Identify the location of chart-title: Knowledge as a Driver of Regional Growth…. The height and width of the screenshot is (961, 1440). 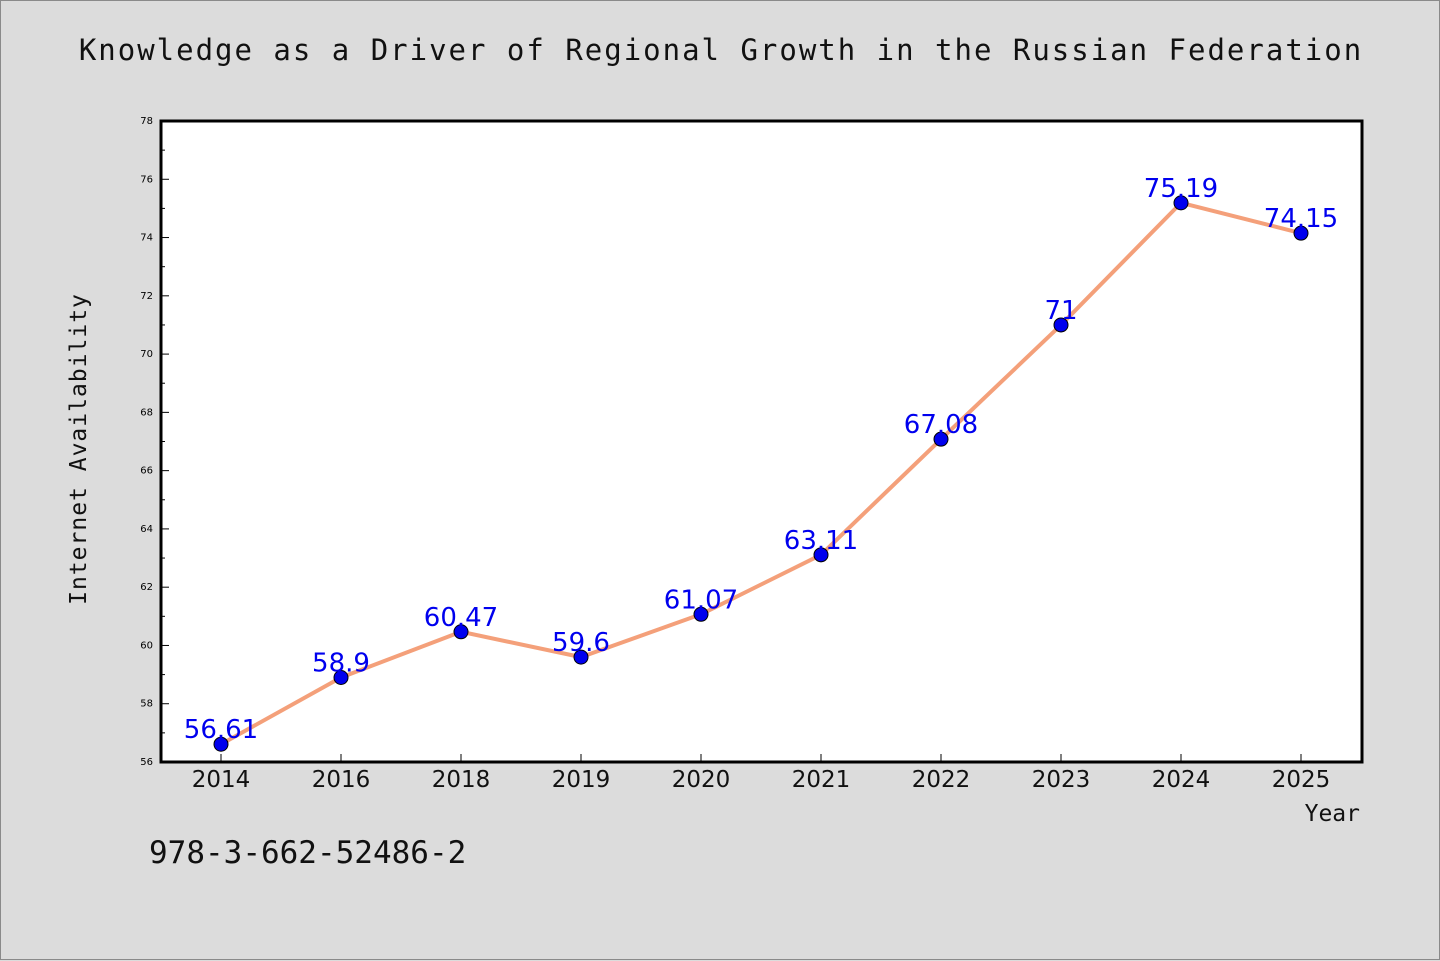
(721, 50).